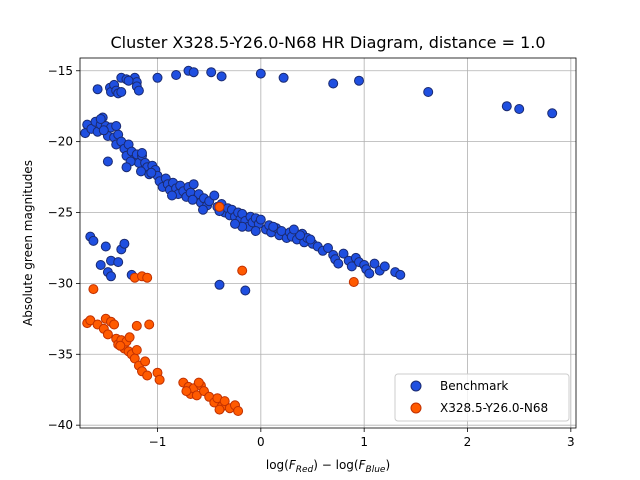 This screenshot has height=480, width=640. Describe the element at coordinates (387, 465) in the screenshot. I see `x-label-part-7: )` at that location.